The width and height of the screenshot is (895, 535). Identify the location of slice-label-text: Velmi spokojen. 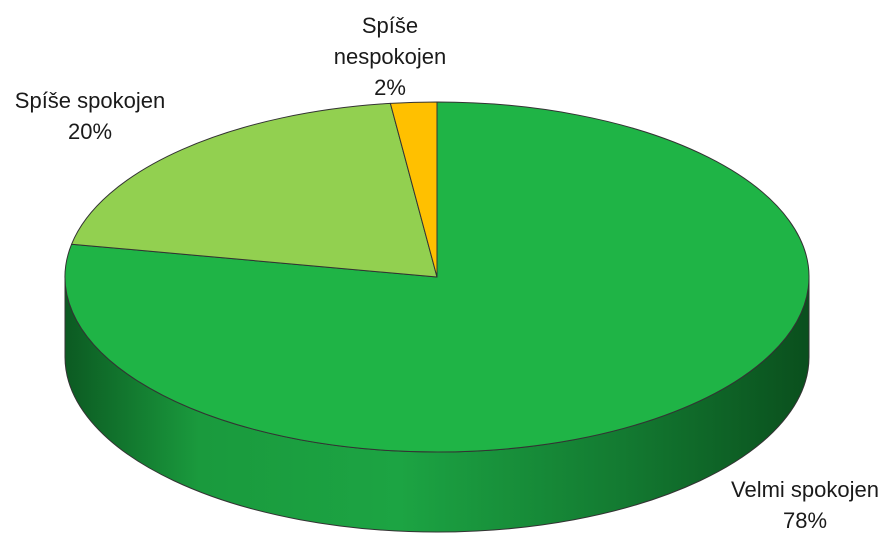
(805, 489).